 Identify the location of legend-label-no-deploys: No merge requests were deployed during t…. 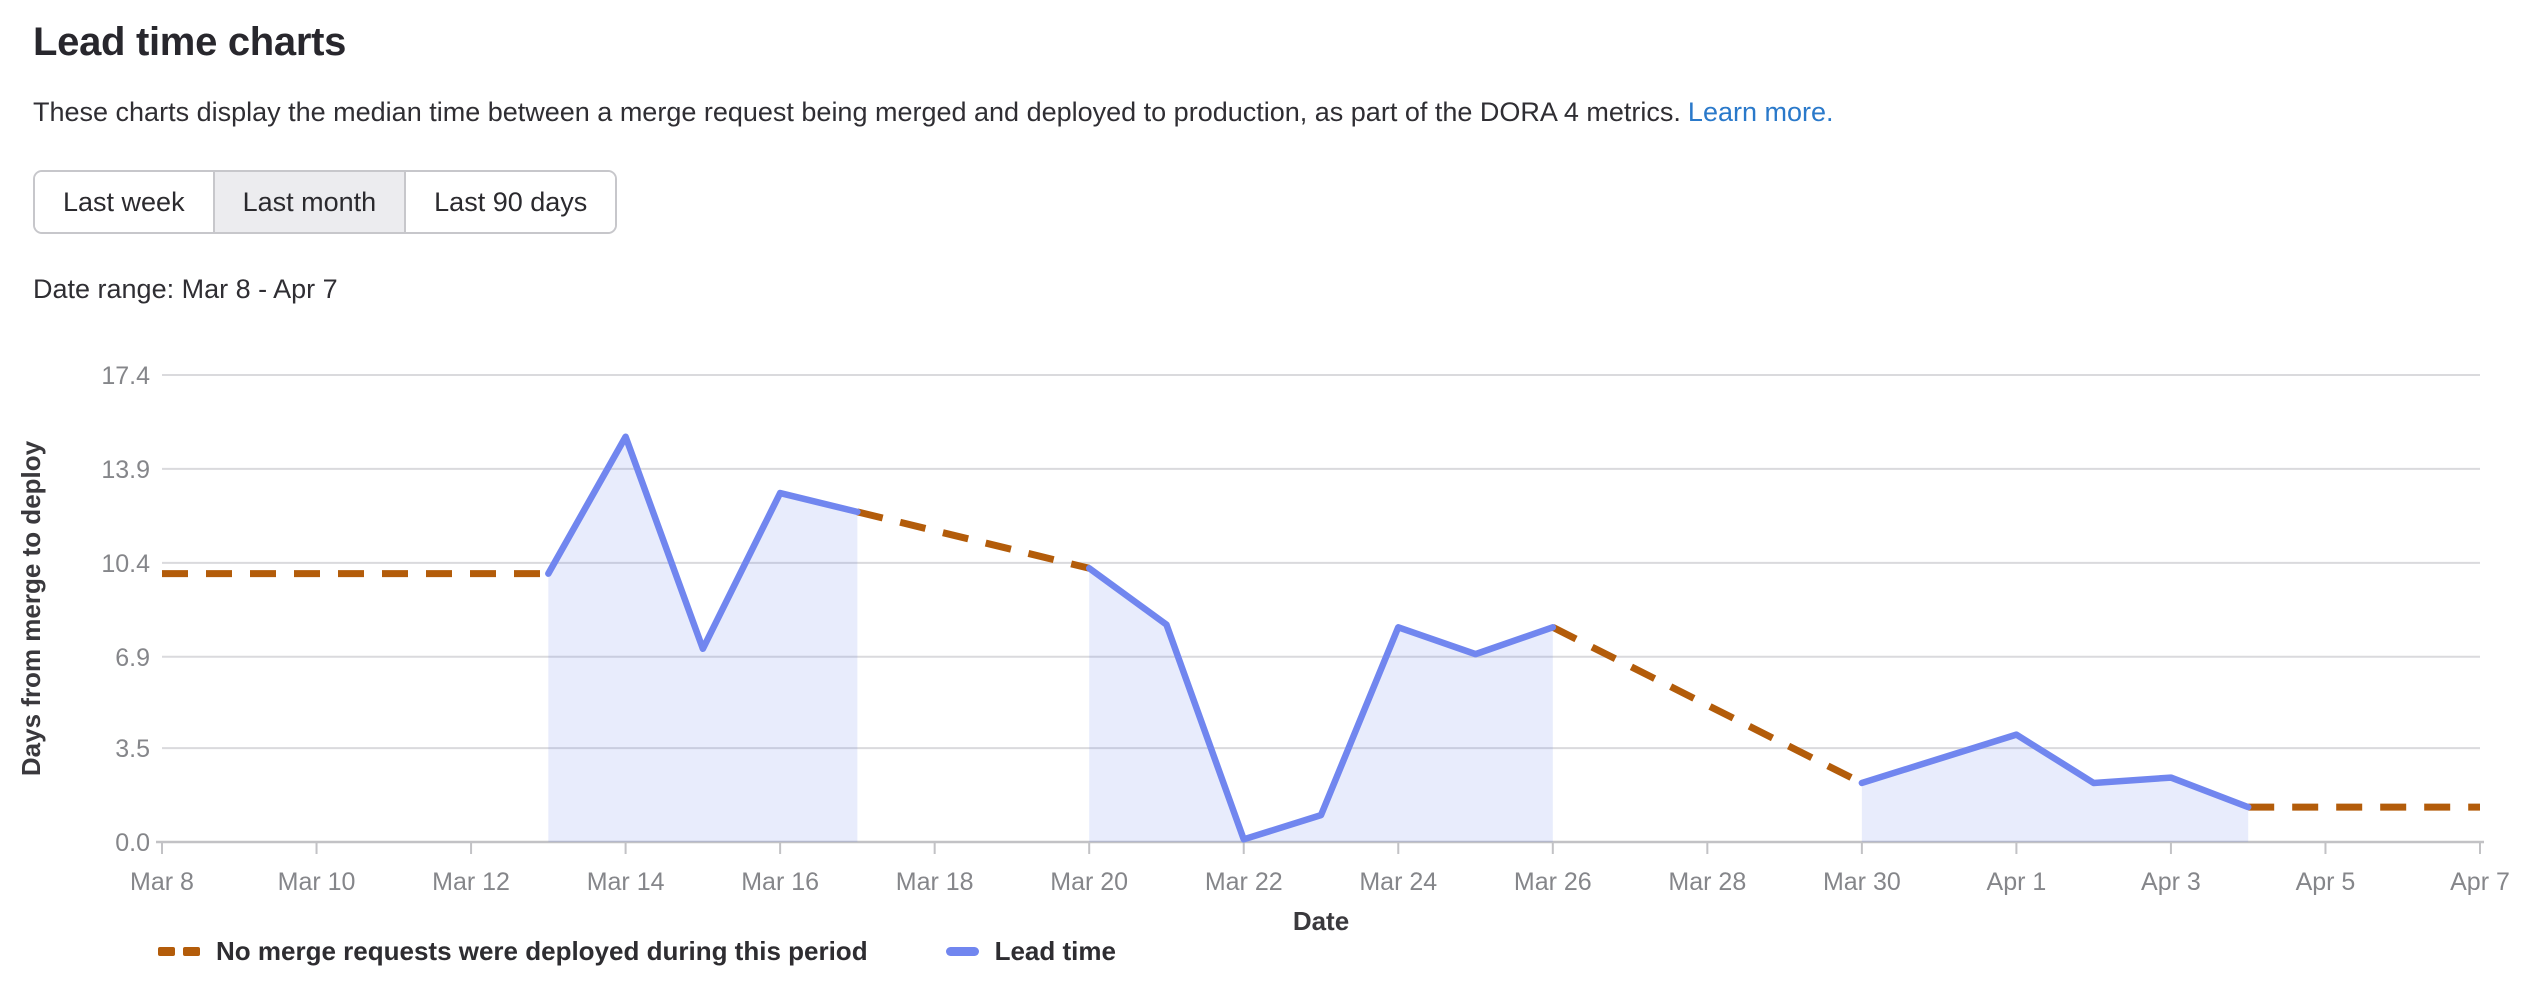
(542, 951).